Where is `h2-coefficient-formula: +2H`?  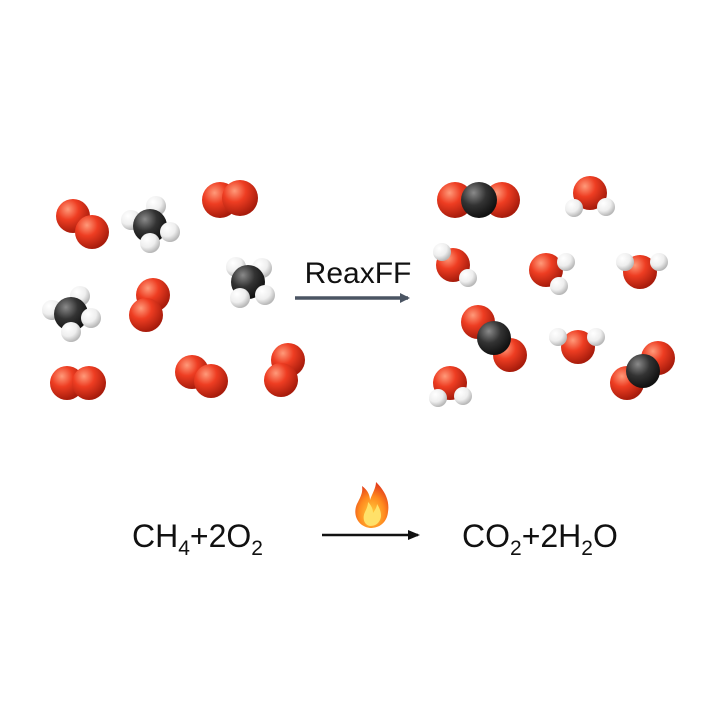
h2-coefficient-formula: +2H is located at coordinates (552, 536).